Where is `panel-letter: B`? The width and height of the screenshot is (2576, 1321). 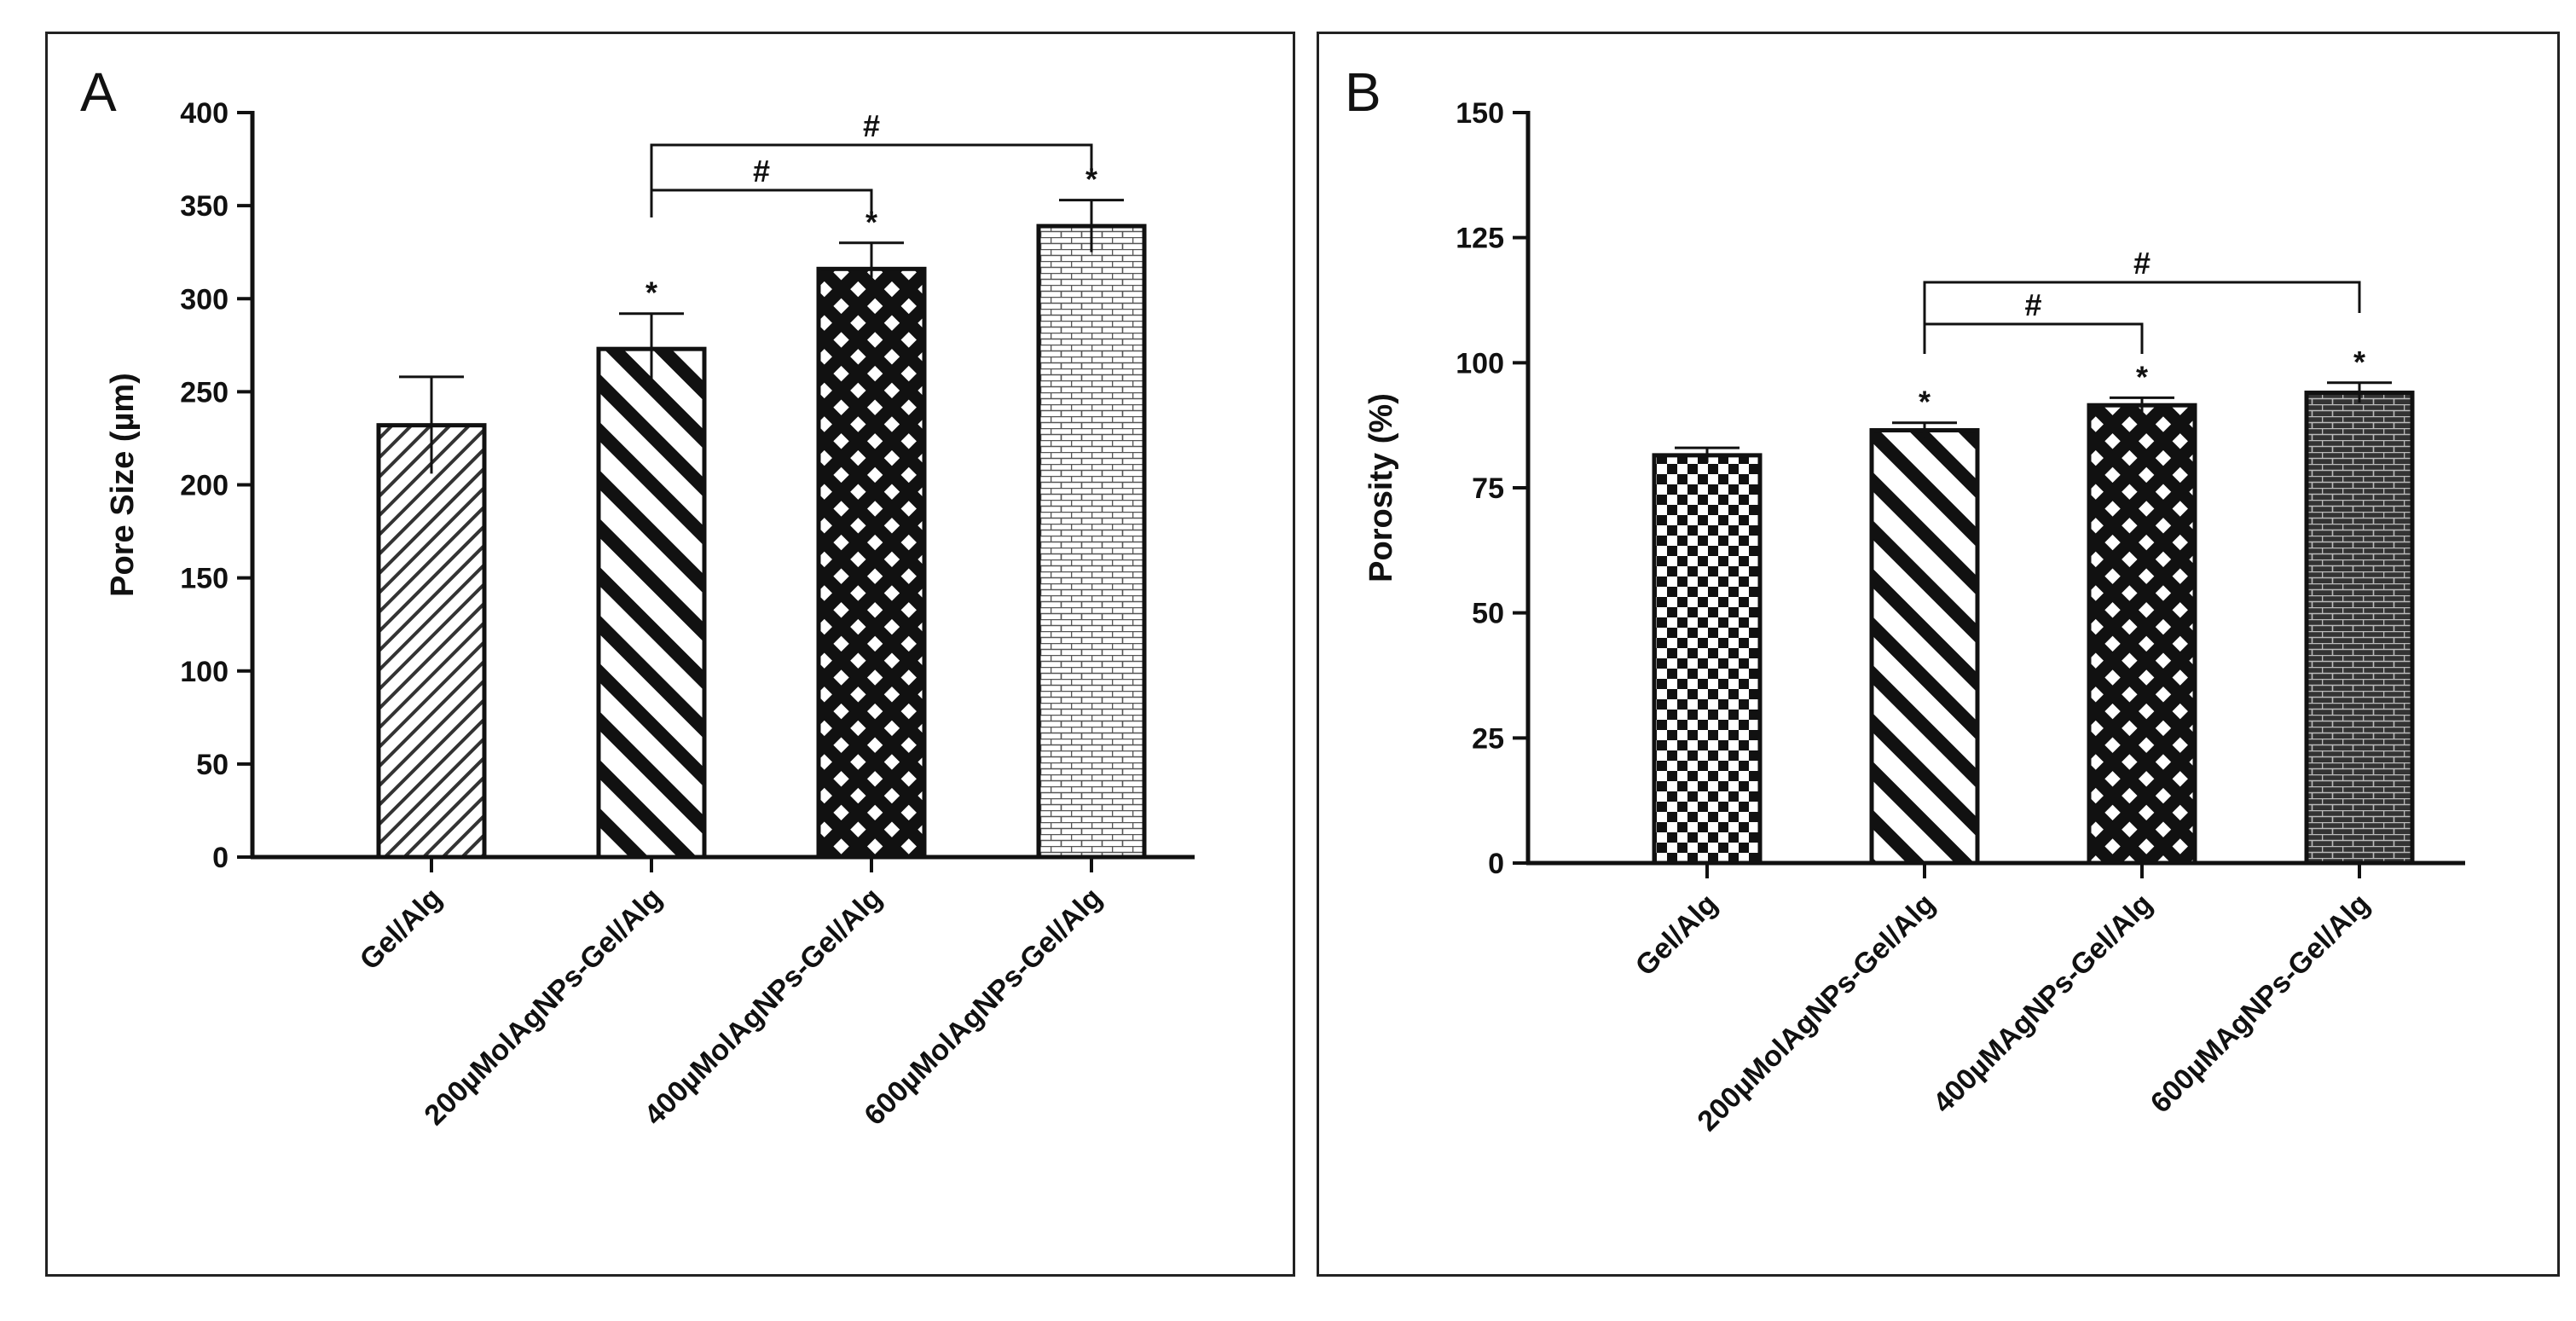
panel-letter: B is located at coordinates (1363, 92).